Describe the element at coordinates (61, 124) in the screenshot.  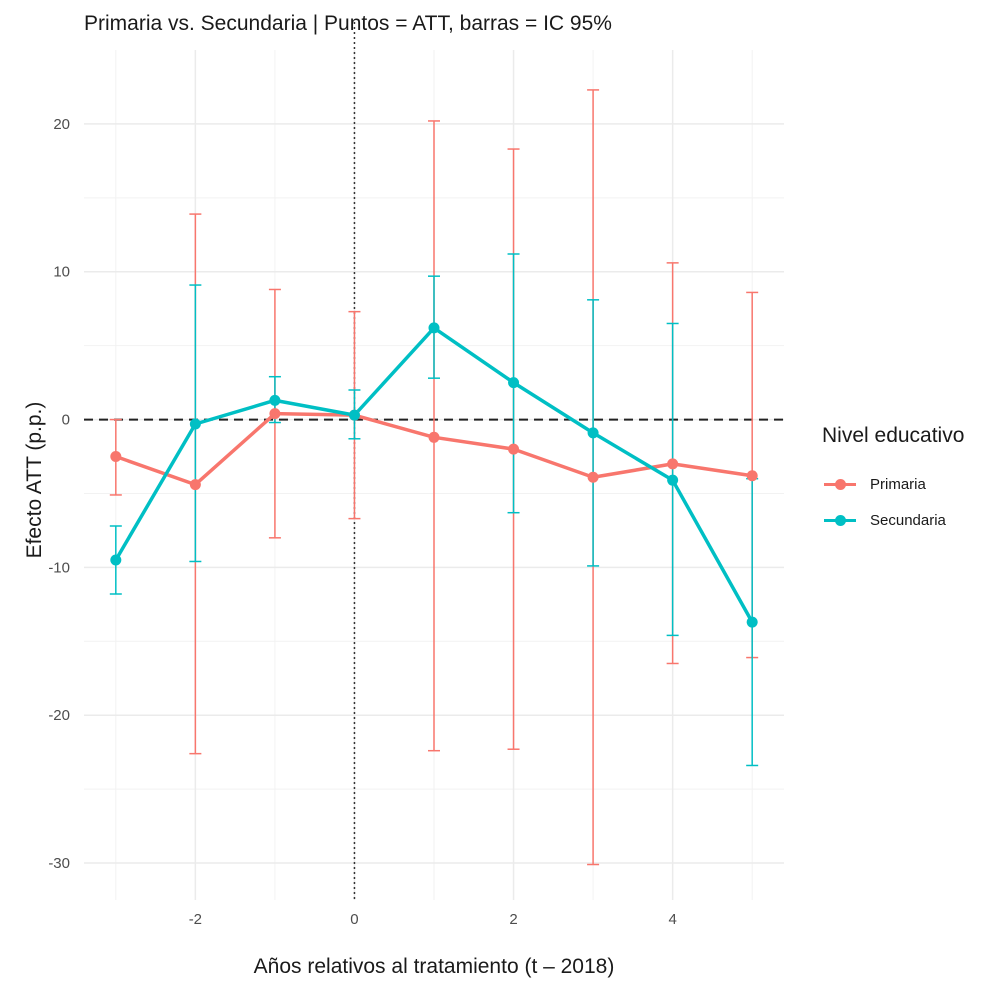
I see `y-tick-label: 20` at that location.